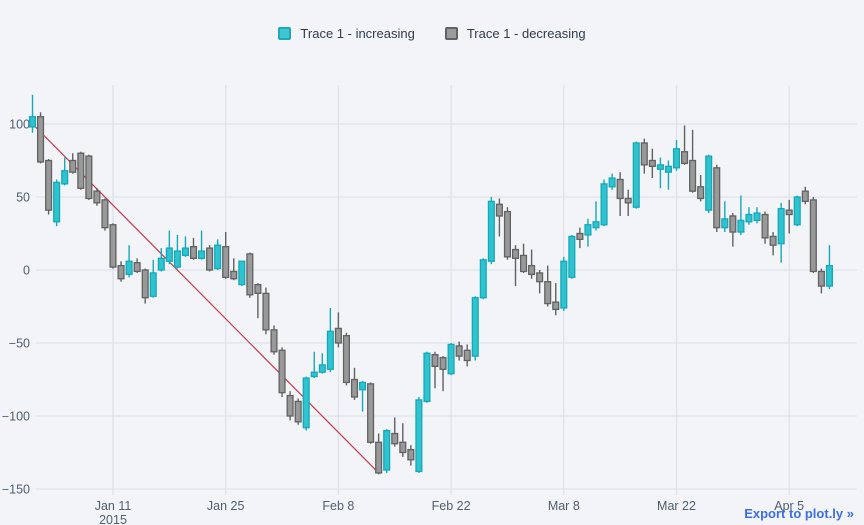 Image resolution: width=864 pixels, height=525 pixels. What do you see at coordinates (113, 506) in the screenshot?
I see `x-tick-label: Jan 11` at bounding box center [113, 506].